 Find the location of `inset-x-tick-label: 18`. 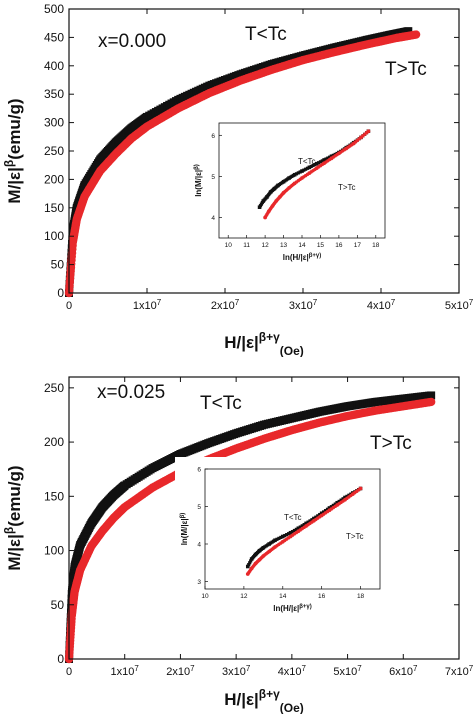

inset-x-tick-label: 18 is located at coordinates (376, 245).